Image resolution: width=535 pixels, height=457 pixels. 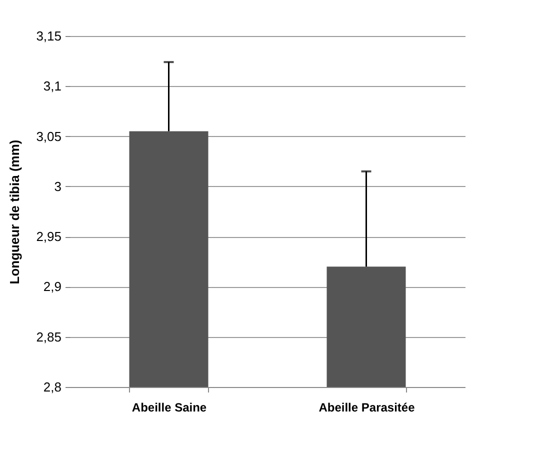 What do you see at coordinates (52, 86) in the screenshot?
I see `y-tick-label: 3,1` at bounding box center [52, 86].